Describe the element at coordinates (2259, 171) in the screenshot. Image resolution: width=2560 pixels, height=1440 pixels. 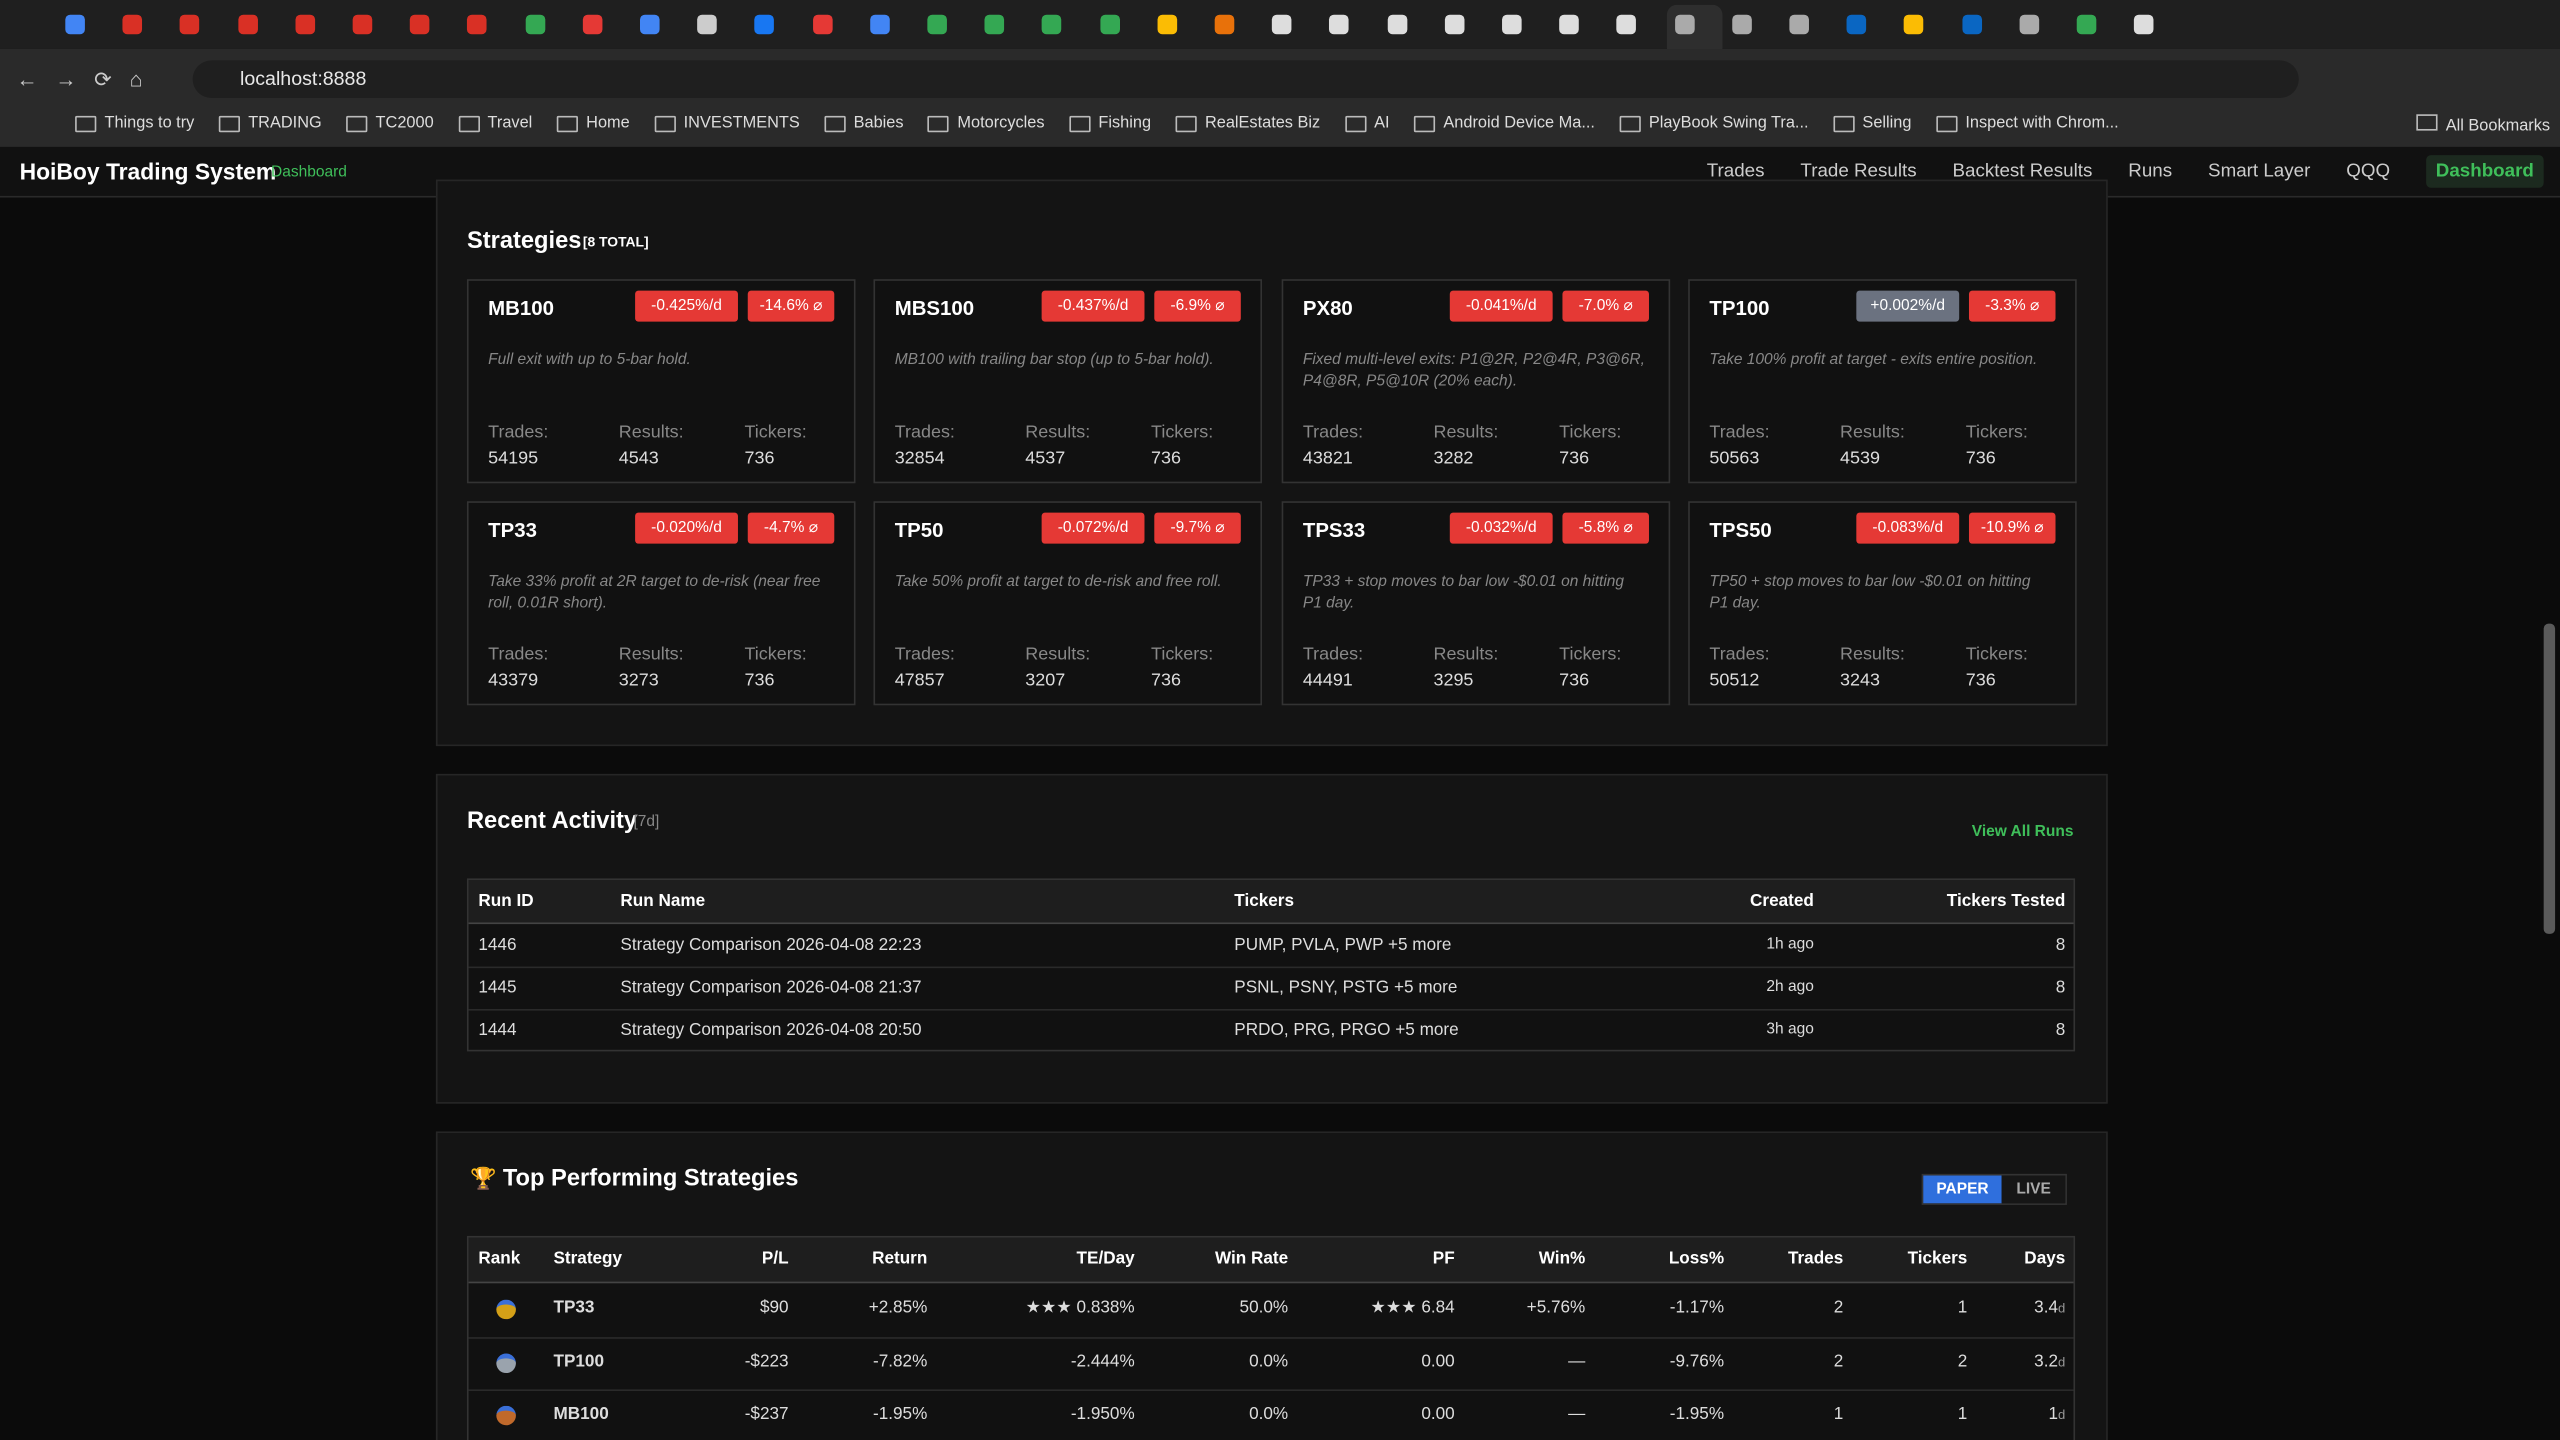
I see `nav-link: Smart Layer` at that location.